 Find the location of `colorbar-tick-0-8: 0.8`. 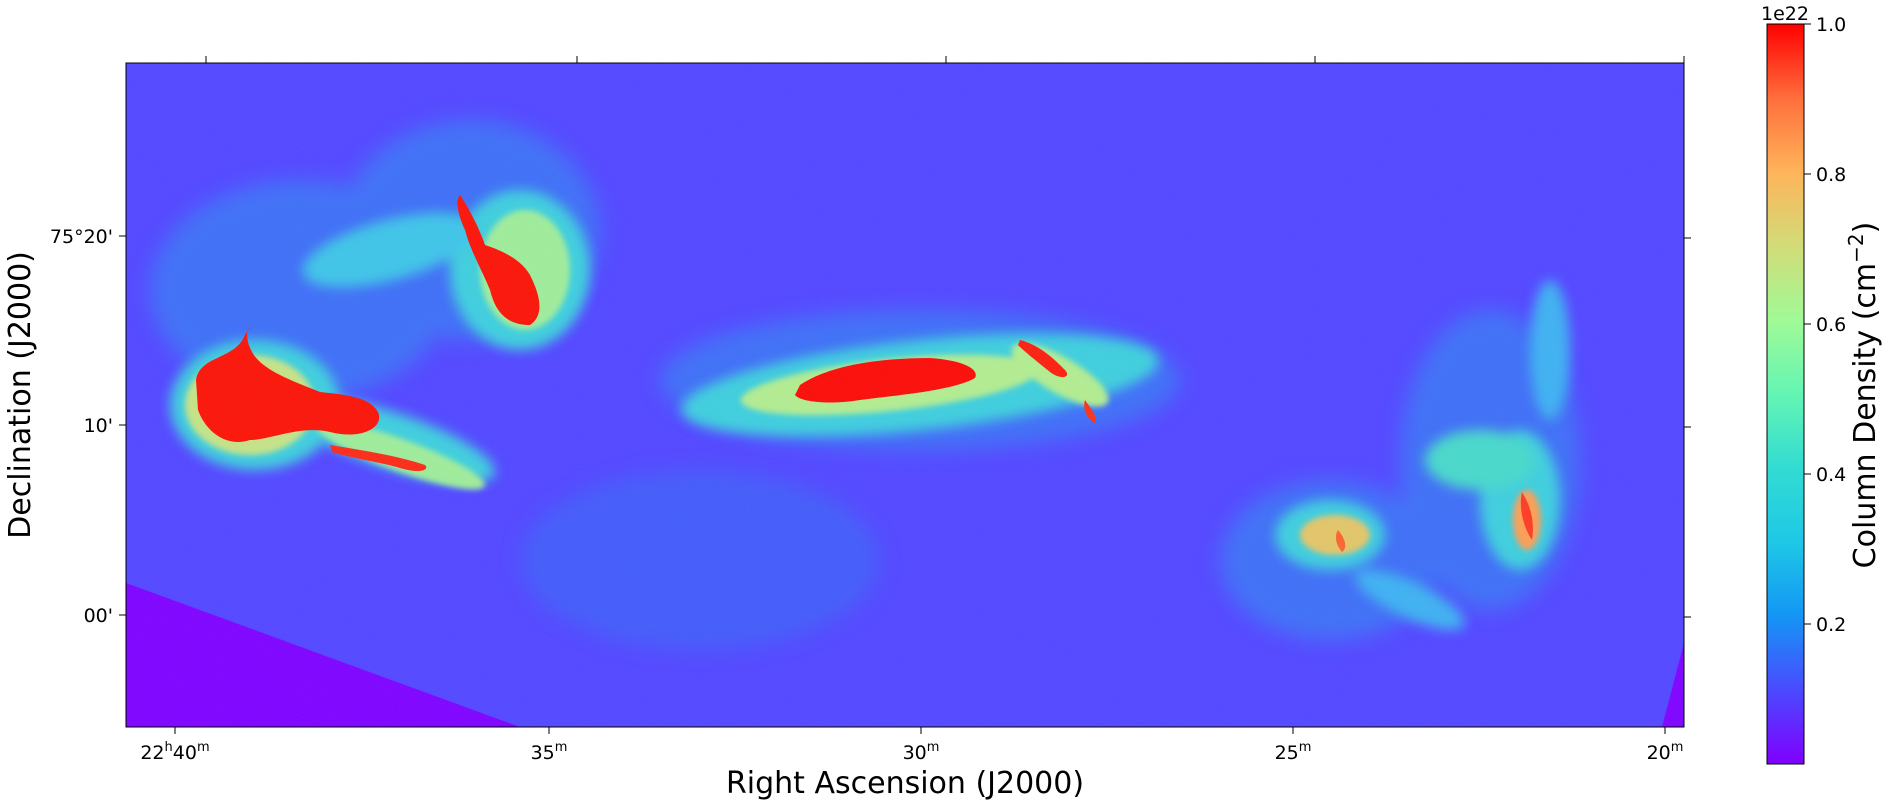

colorbar-tick-0-8: 0.8 is located at coordinates (1831, 175).